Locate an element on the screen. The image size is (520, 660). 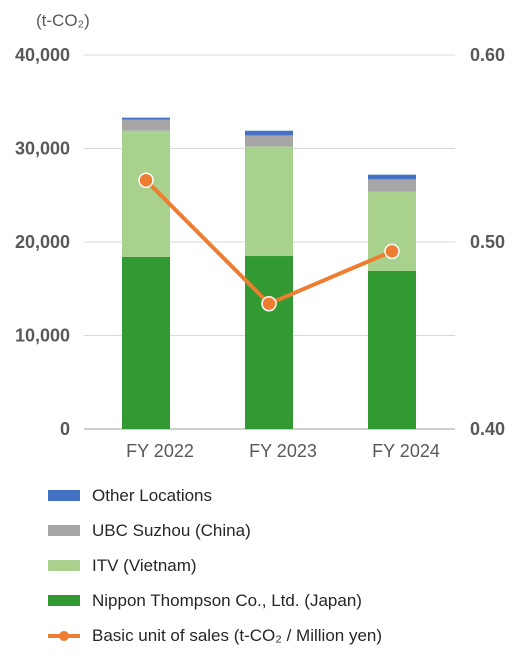
legend-label: Other Locations is located at coordinates (152, 495).